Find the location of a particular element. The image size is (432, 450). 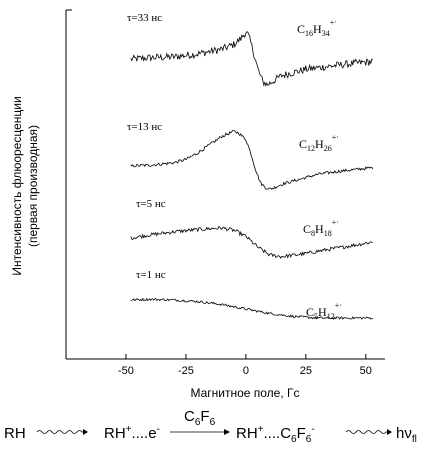

x-tick-label: -50 is located at coordinates (126, 371).